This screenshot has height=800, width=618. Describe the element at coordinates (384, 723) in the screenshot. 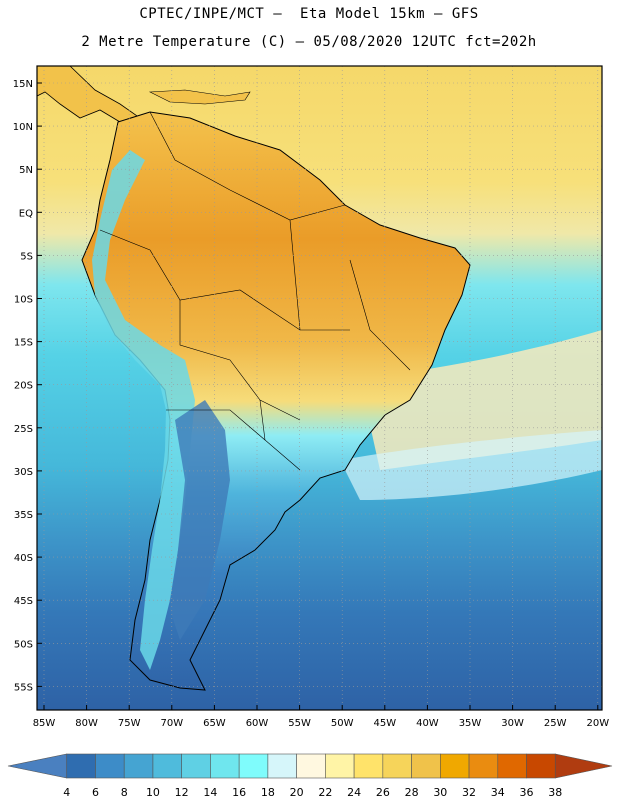

I see `lon-tick-label: 45W` at that location.